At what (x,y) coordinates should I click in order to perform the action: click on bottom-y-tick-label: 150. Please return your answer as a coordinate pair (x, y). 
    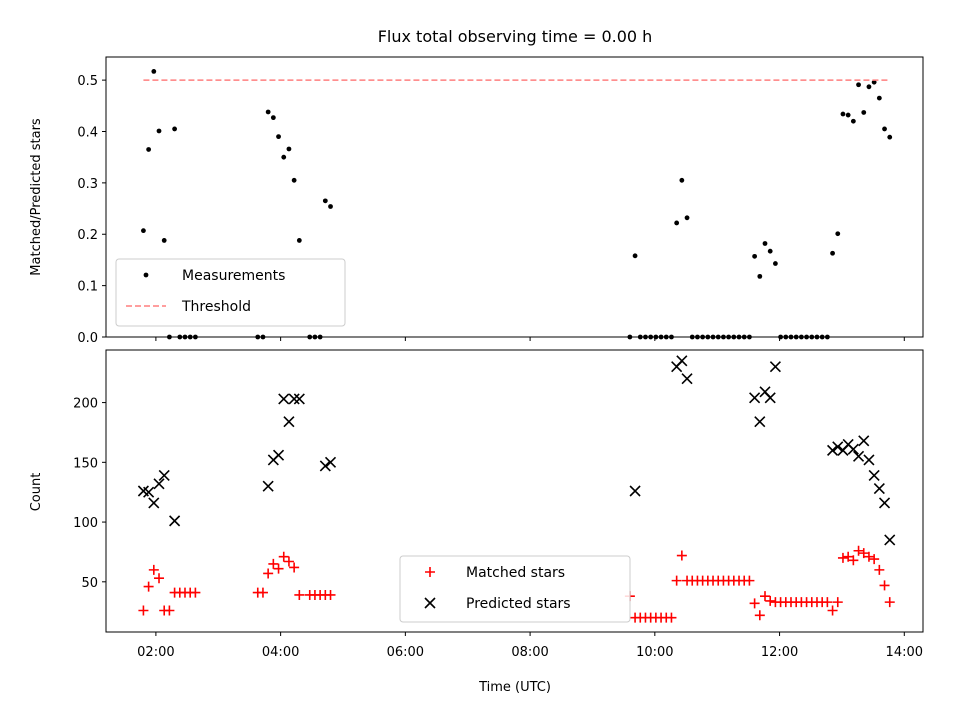
    Looking at the image, I should click on (85, 463).